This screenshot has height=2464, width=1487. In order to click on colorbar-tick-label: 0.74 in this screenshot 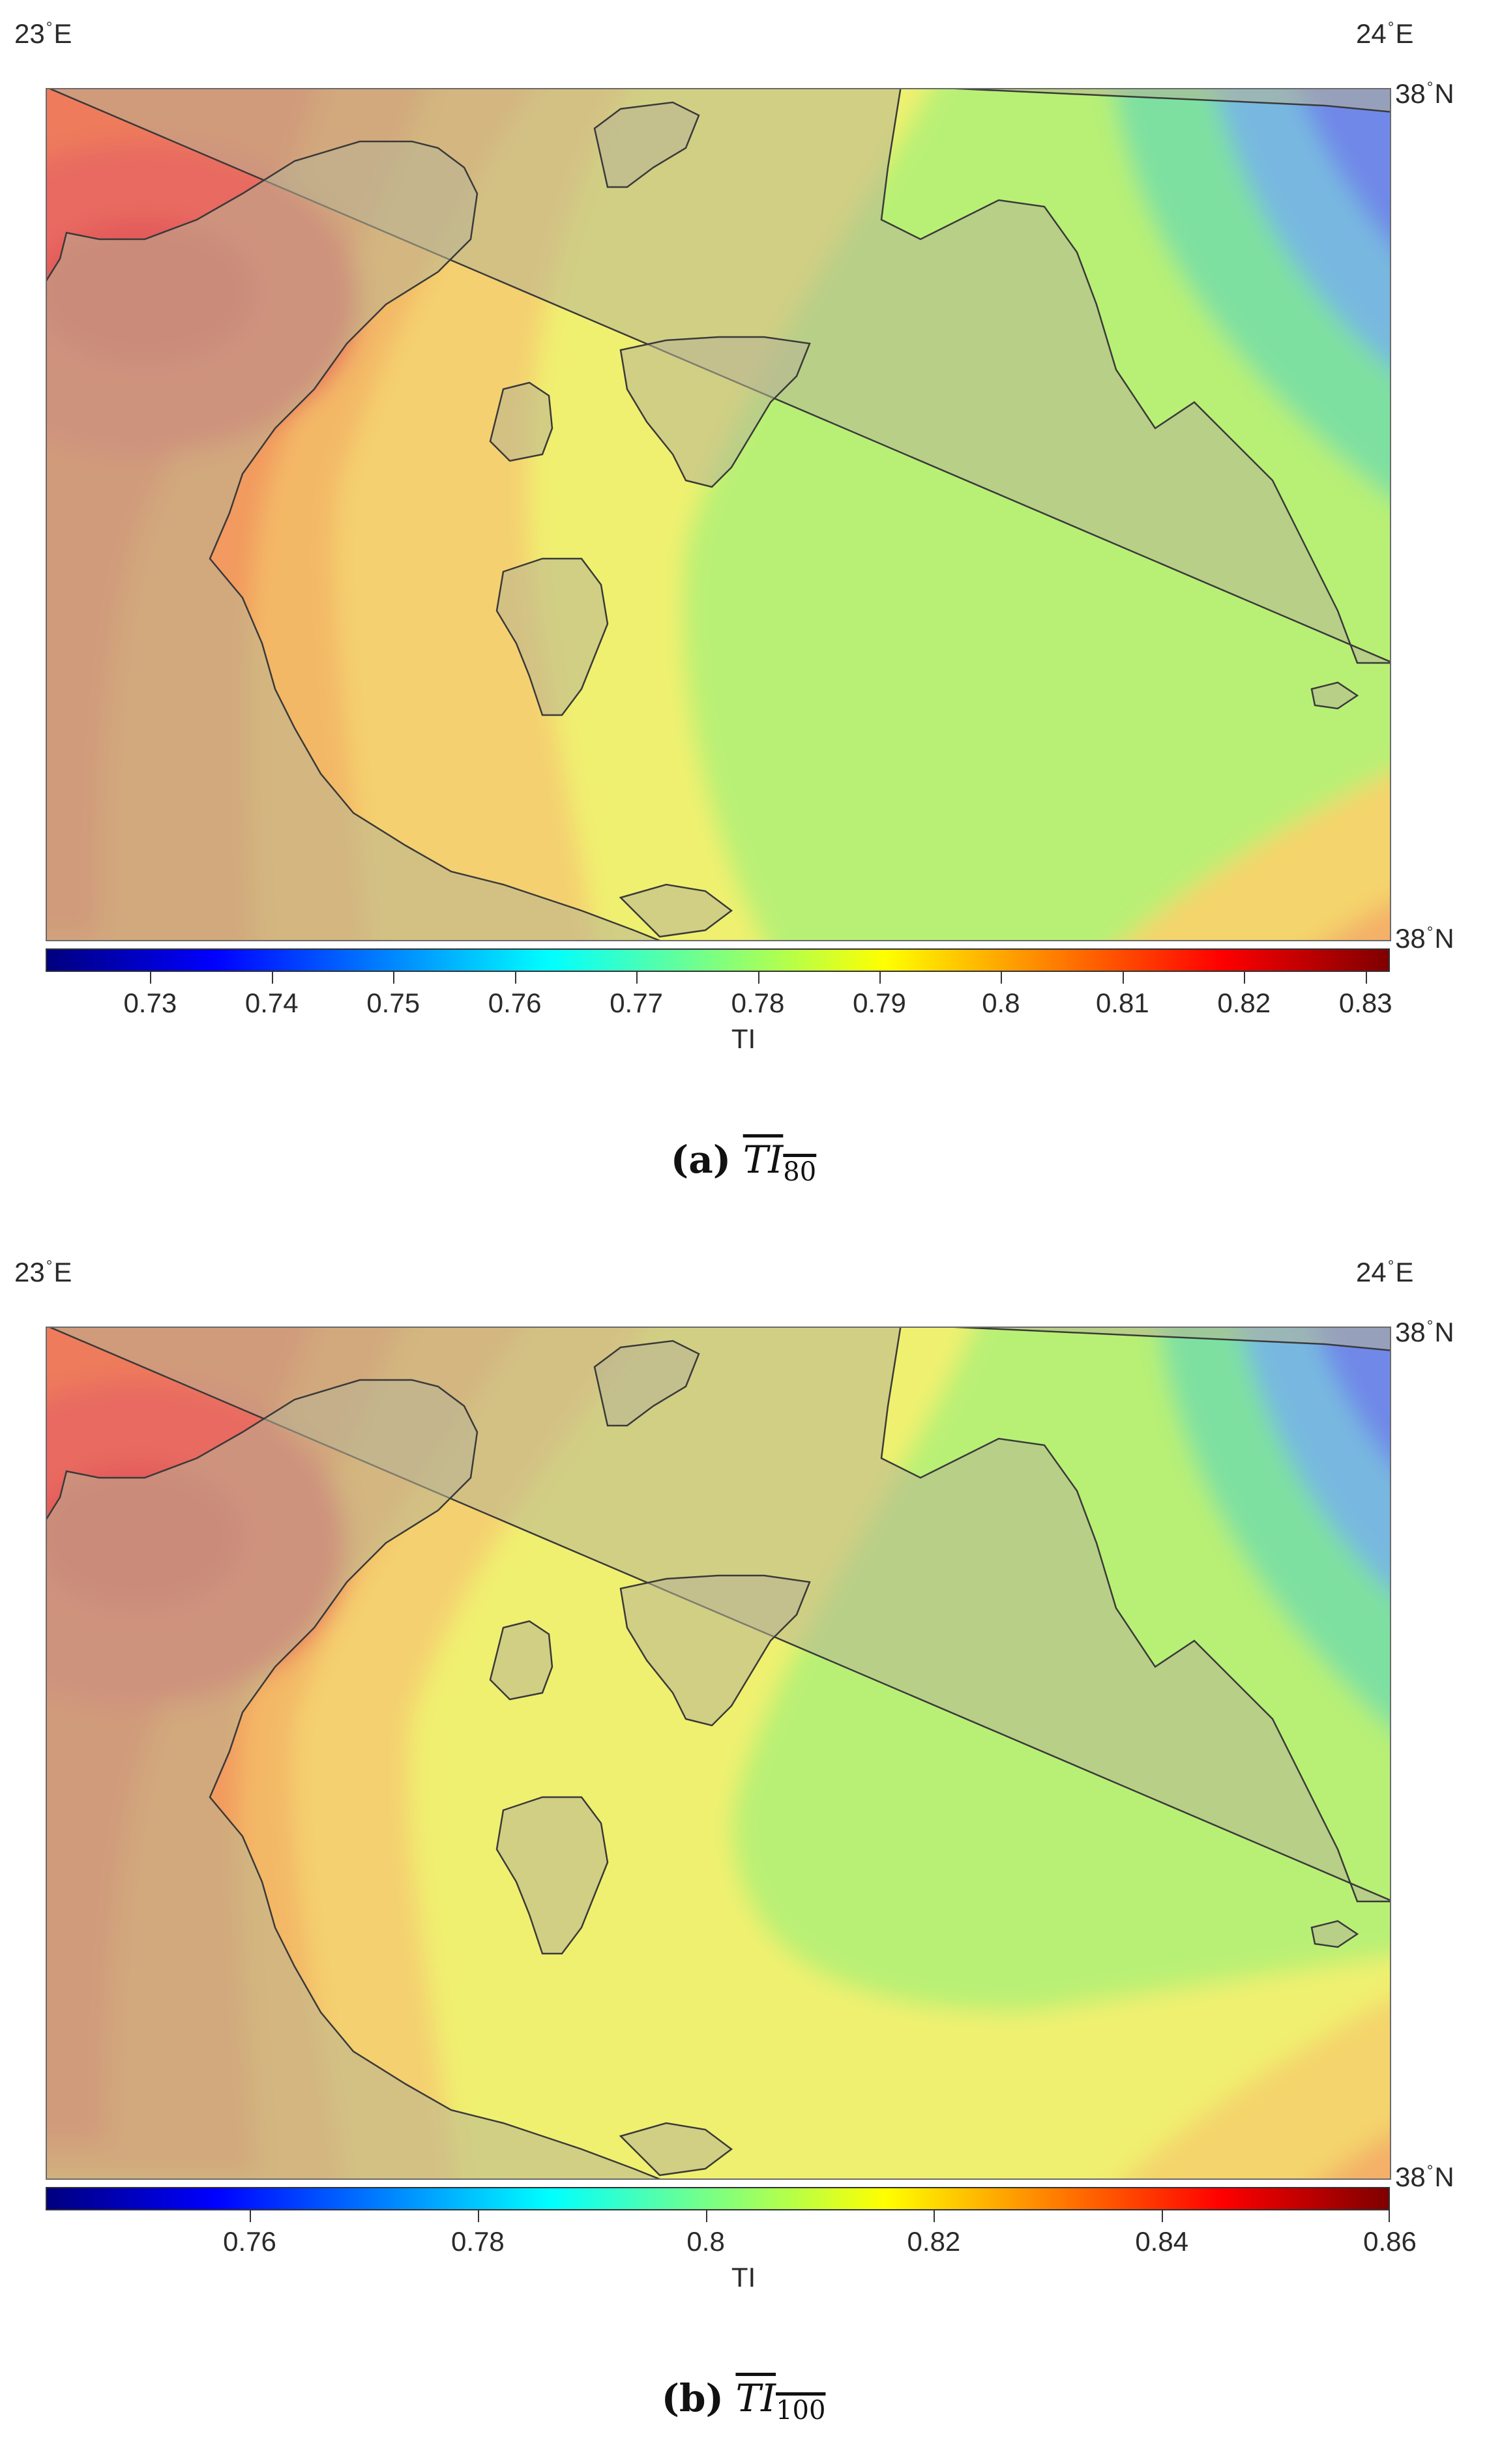, I will do `click(271, 1003)`.